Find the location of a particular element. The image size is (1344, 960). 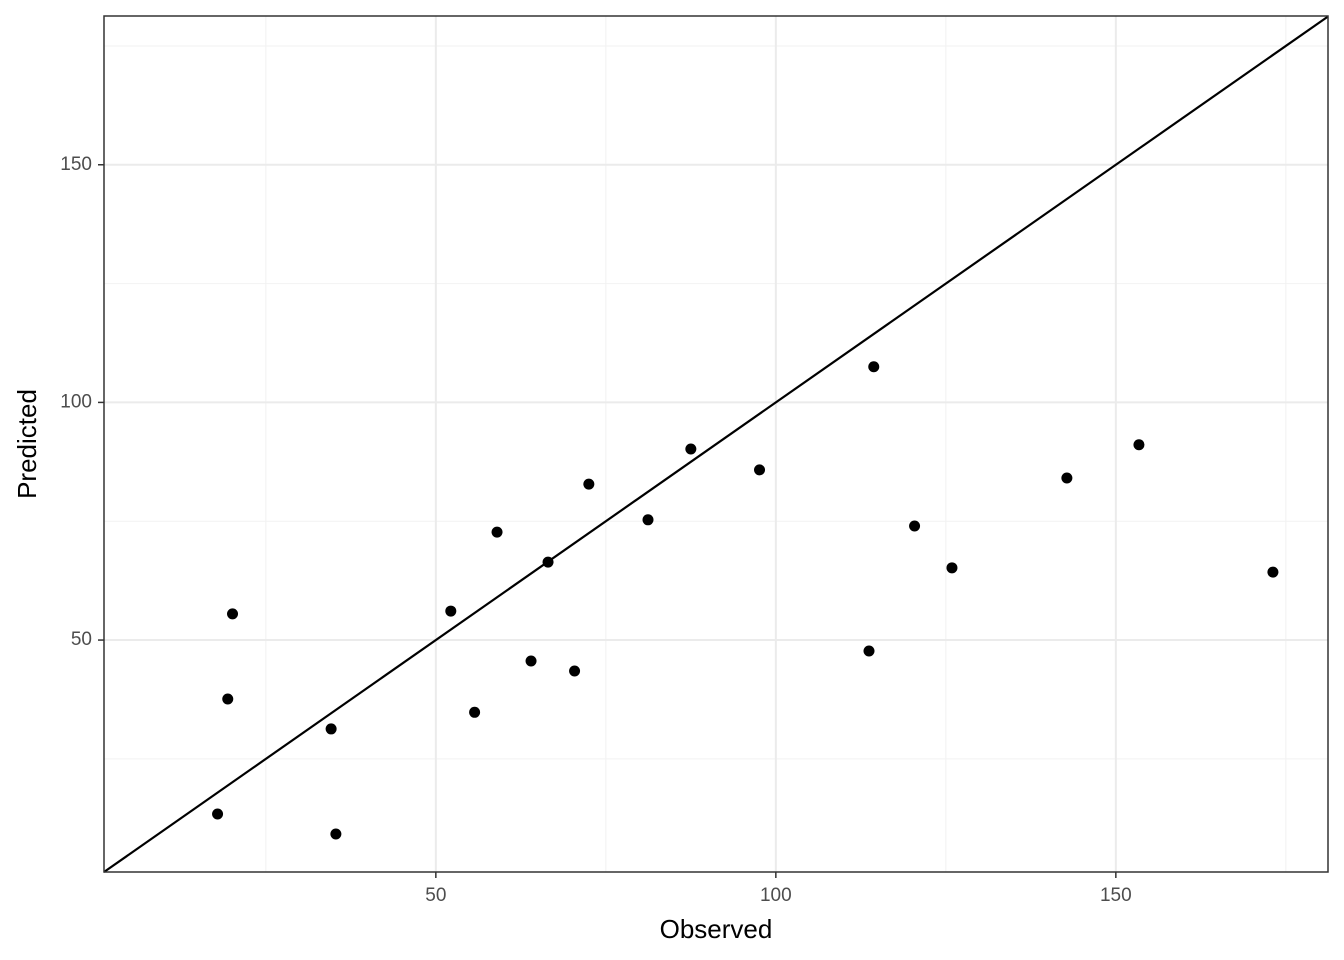

x-tick-label: 150 is located at coordinates (1116, 895).